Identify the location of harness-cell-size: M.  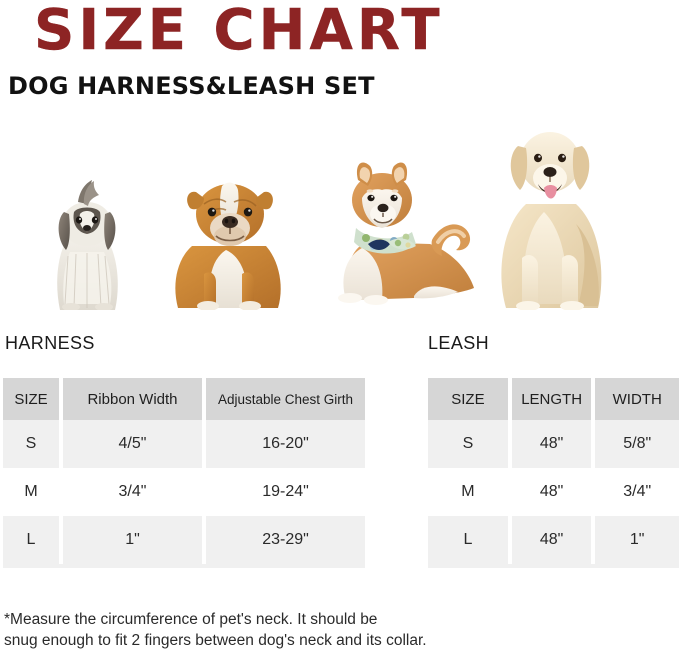
(33, 492).